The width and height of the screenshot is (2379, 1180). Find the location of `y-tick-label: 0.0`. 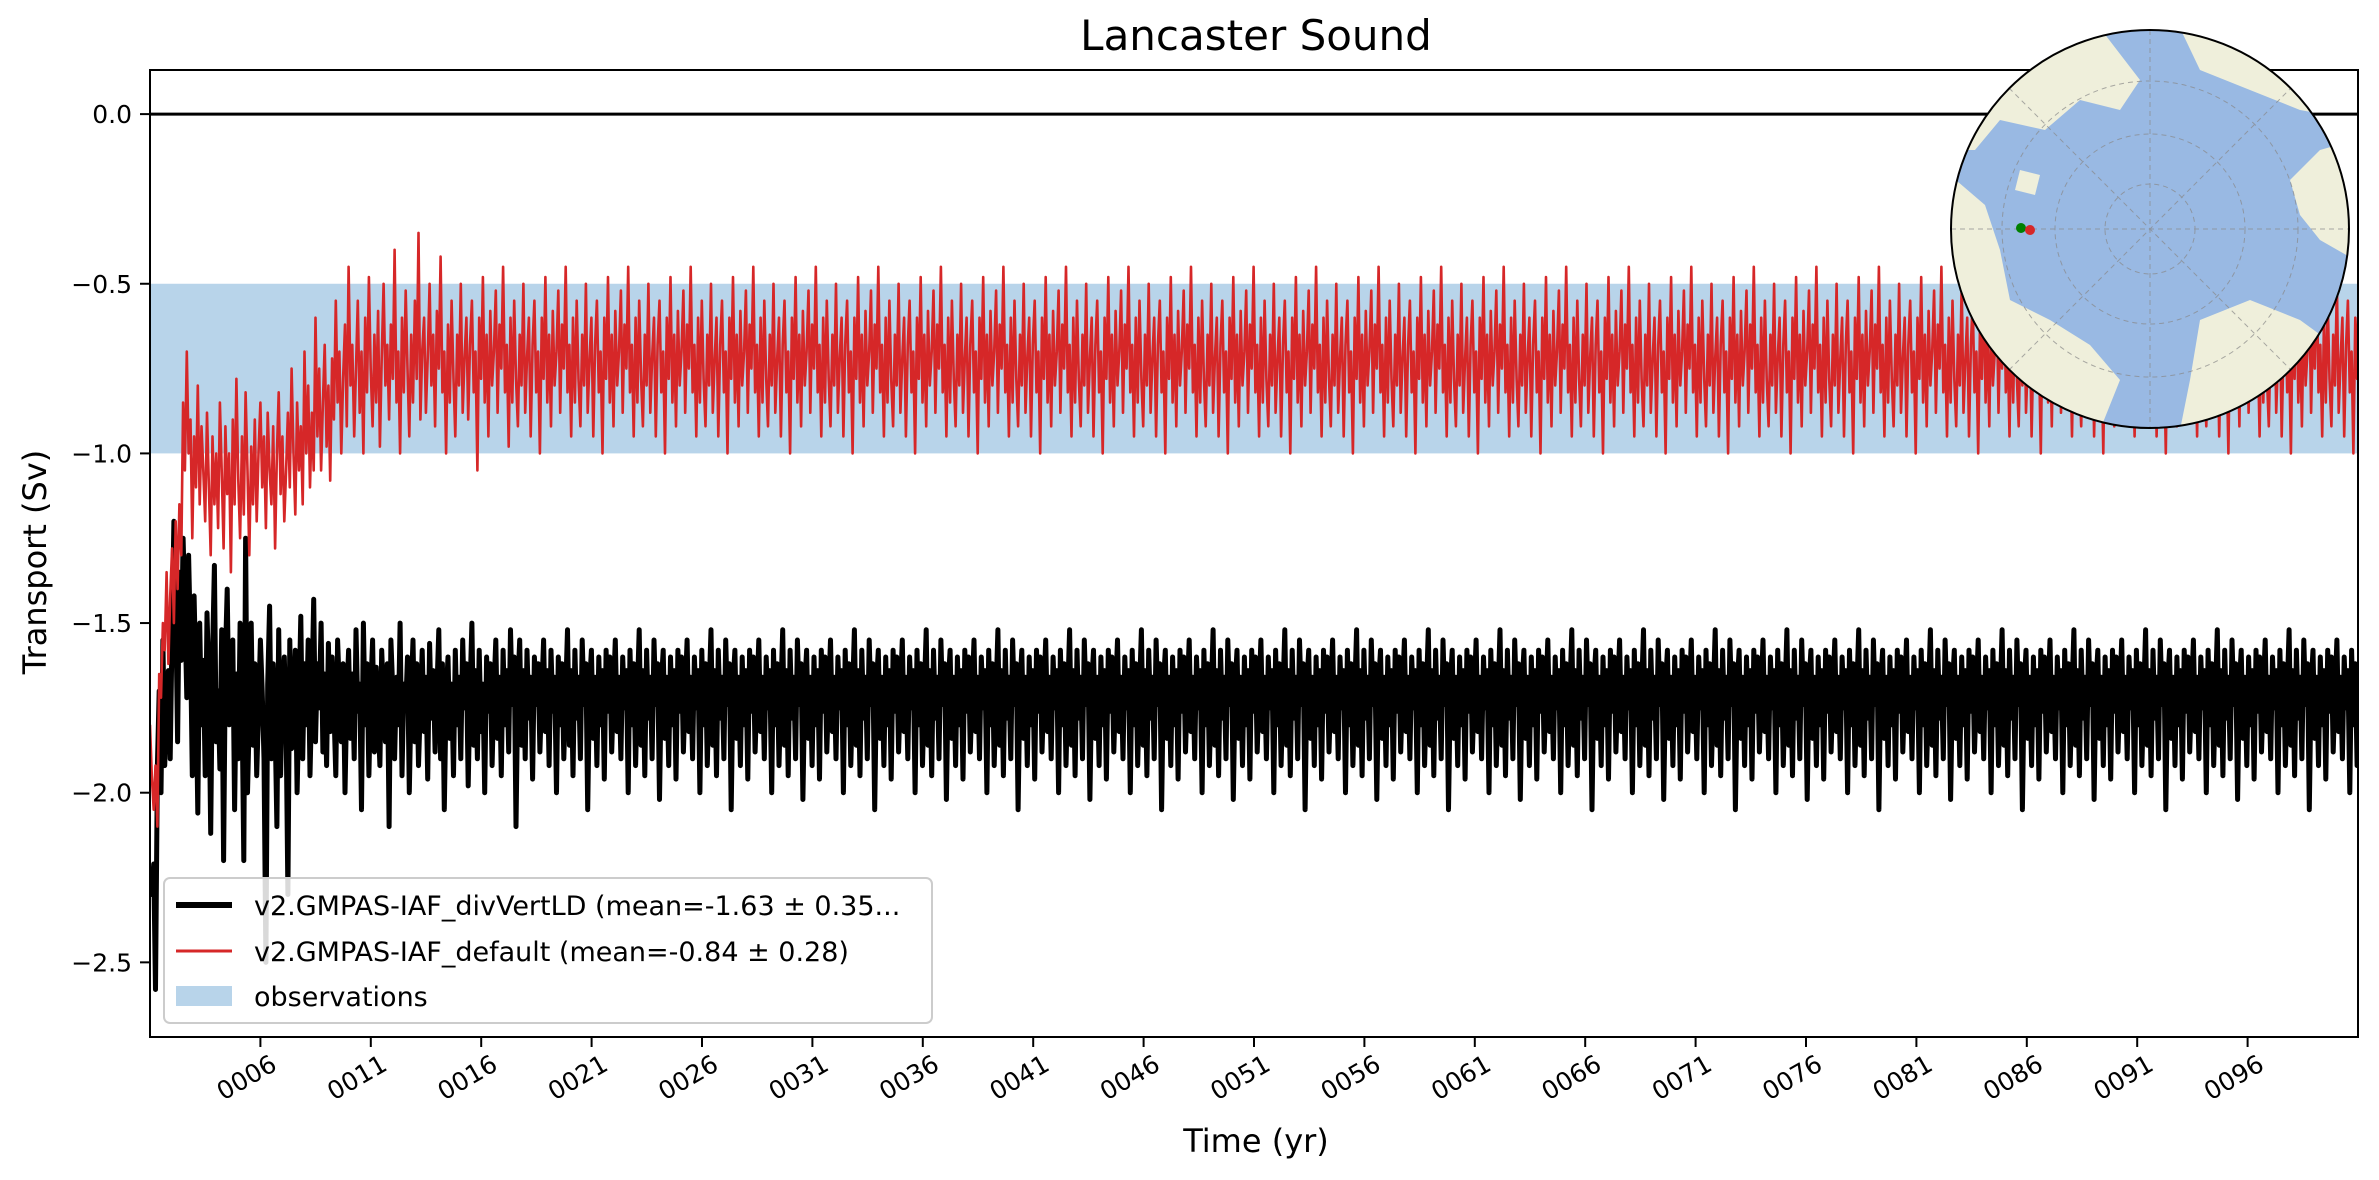

y-tick-label: 0.0 is located at coordinates (112, 114).